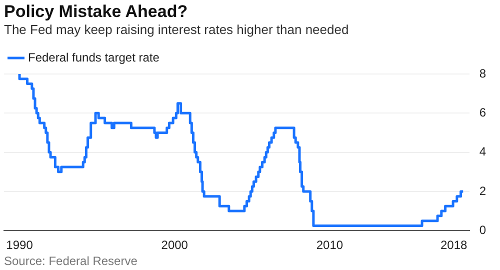  I want to click on y-tick-label: 6, so click(482, 112).